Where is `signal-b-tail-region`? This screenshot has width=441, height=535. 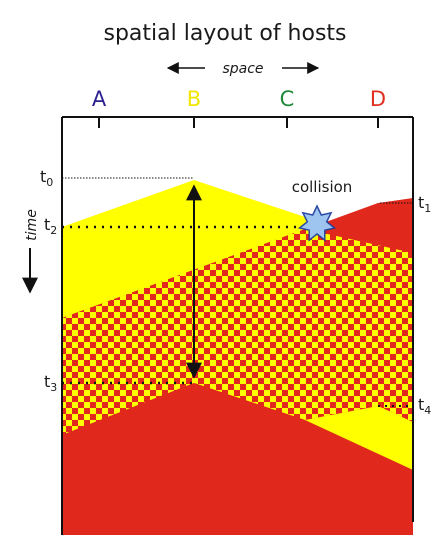
signal-b-tail-region is located at coordinates (359, 438).